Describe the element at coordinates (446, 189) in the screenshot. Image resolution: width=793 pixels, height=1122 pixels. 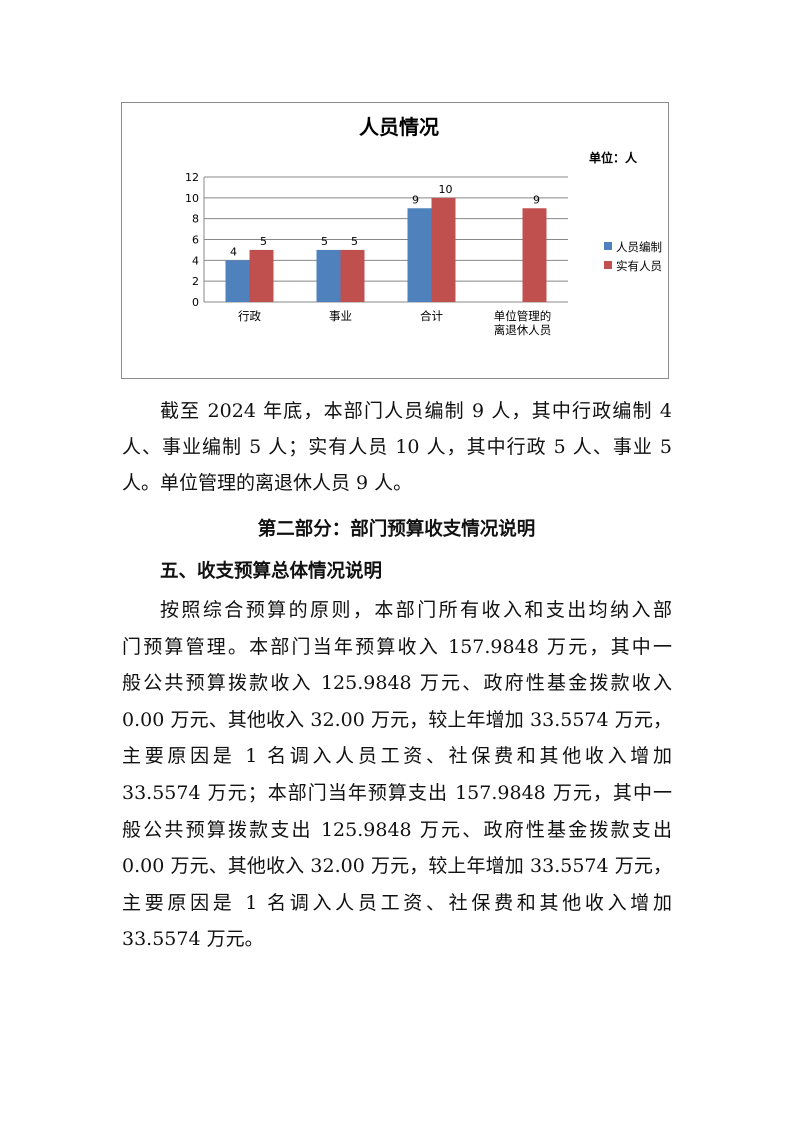
I see `data-label: 10` at that location.